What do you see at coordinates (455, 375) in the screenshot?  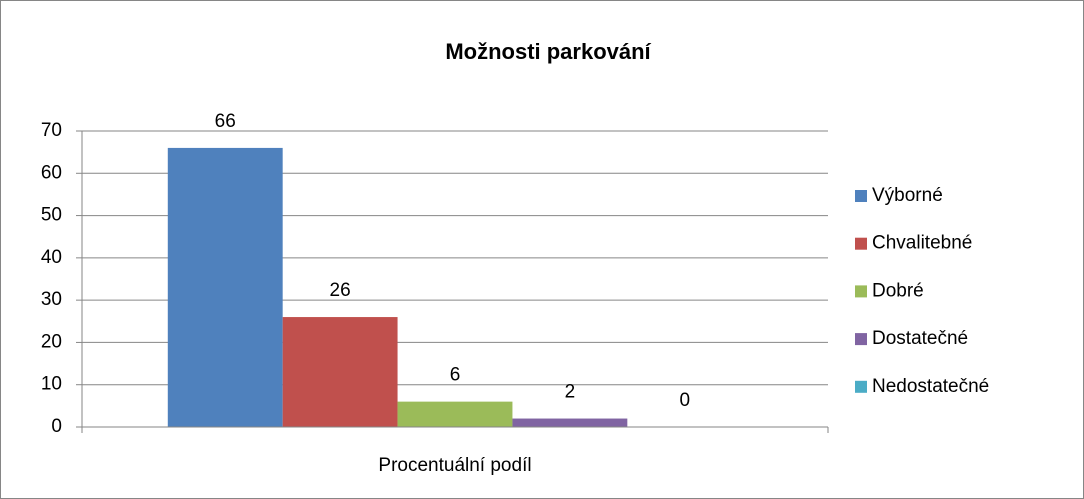 I see `data-label: 6` at bounding box center [455, 375].